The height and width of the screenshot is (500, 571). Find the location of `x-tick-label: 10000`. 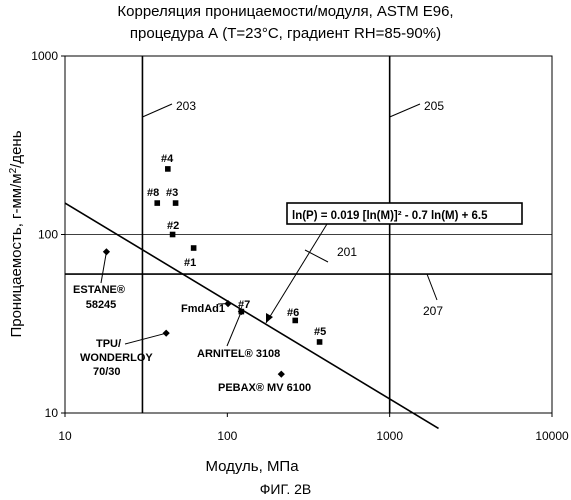

x-tick-label: 10000 is located at coordinates (552, 436).